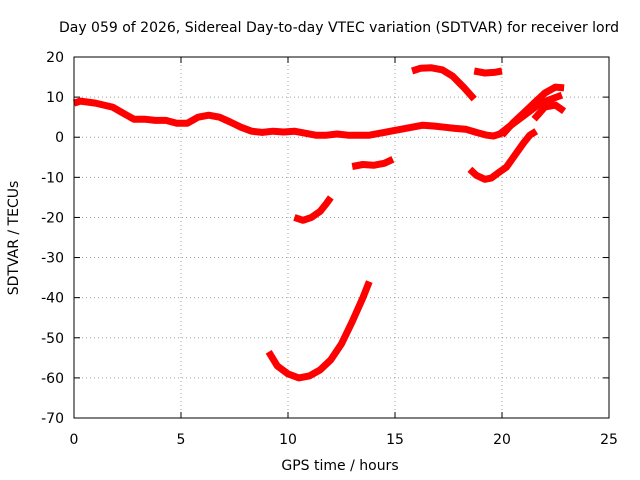 The height and width of the screenshot is (480, 640). What do you see at coordinates (288, 440) in the screenshot?
I see `x-tick-label: 10` at bounding box center [288, 440].